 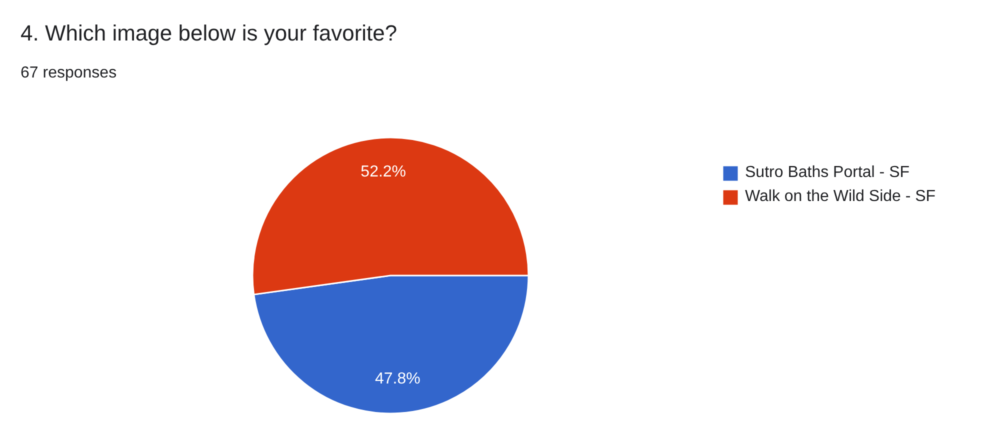 What do you see at coordinates (383, 172) in the screenshot?
I see `data-label: 52.2%` at bounding box center [383, 172].